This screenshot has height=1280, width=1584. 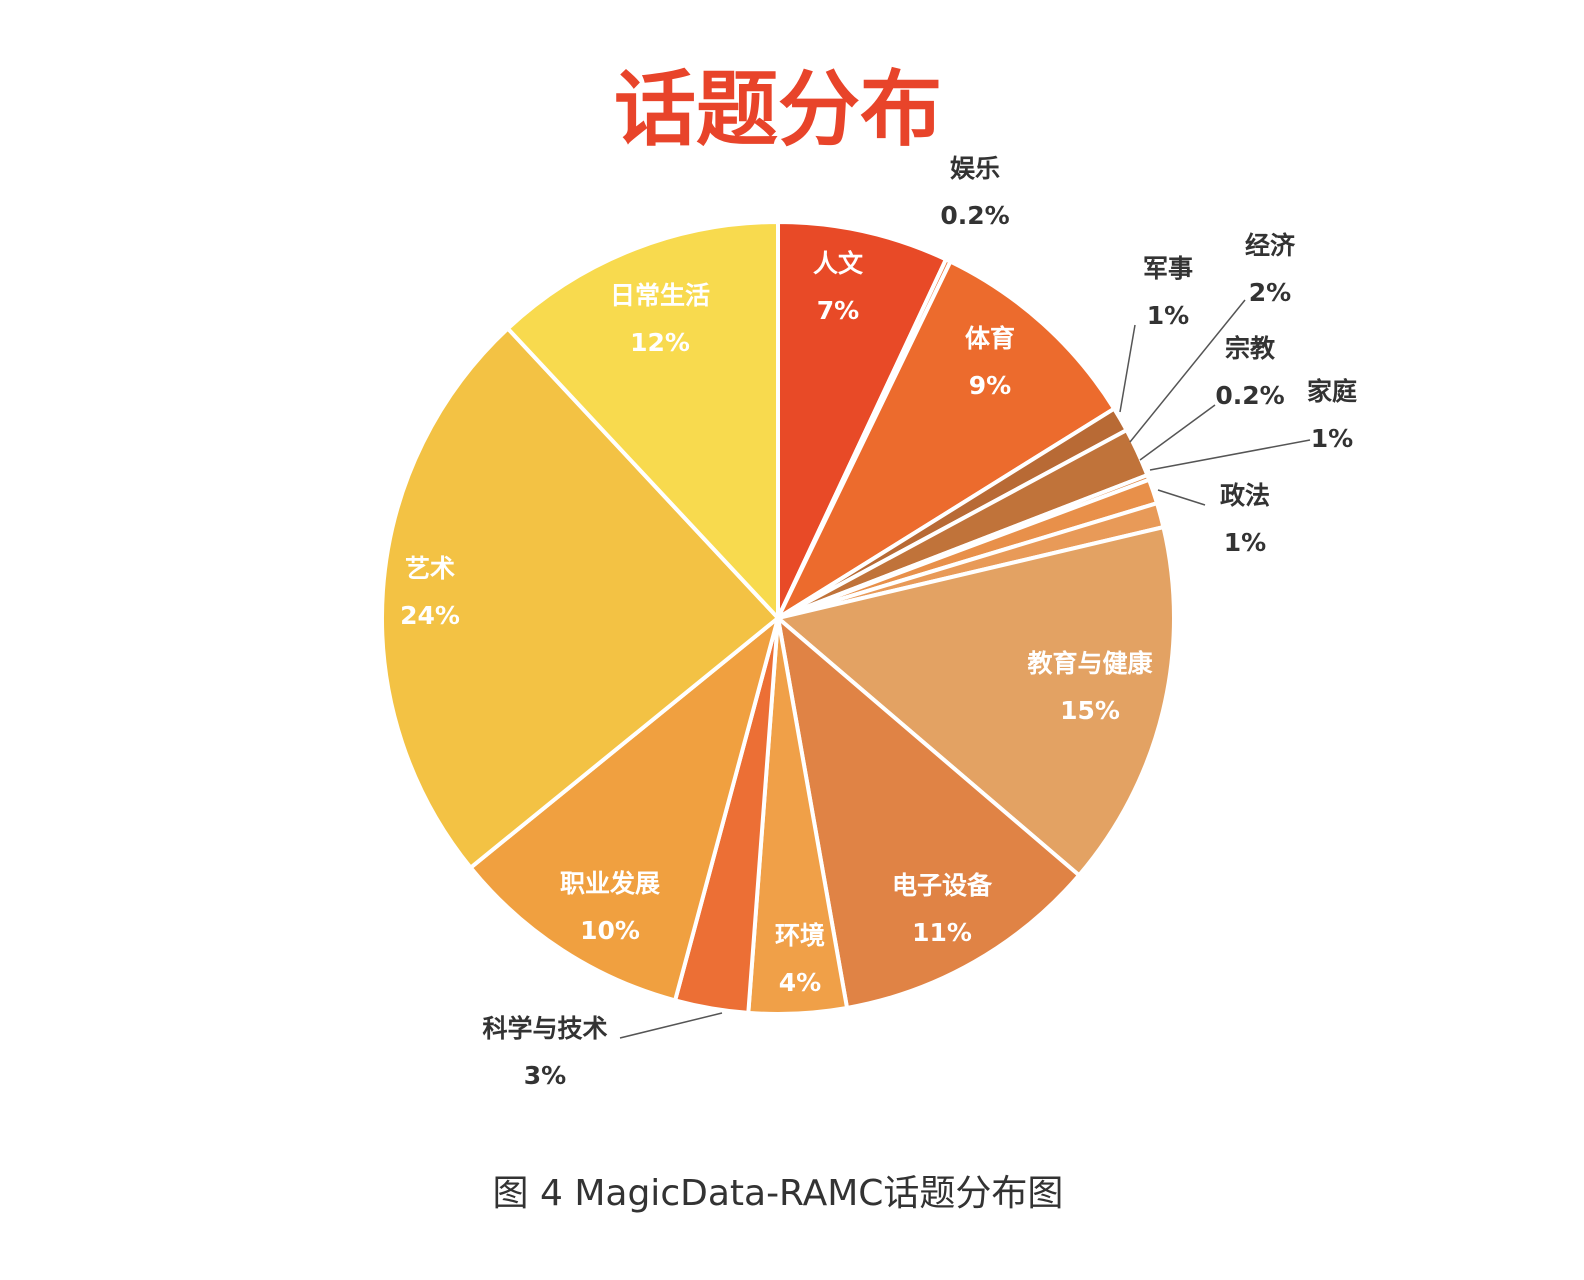 I want to click on slice-value: 10%, so click(x=610, y=930).